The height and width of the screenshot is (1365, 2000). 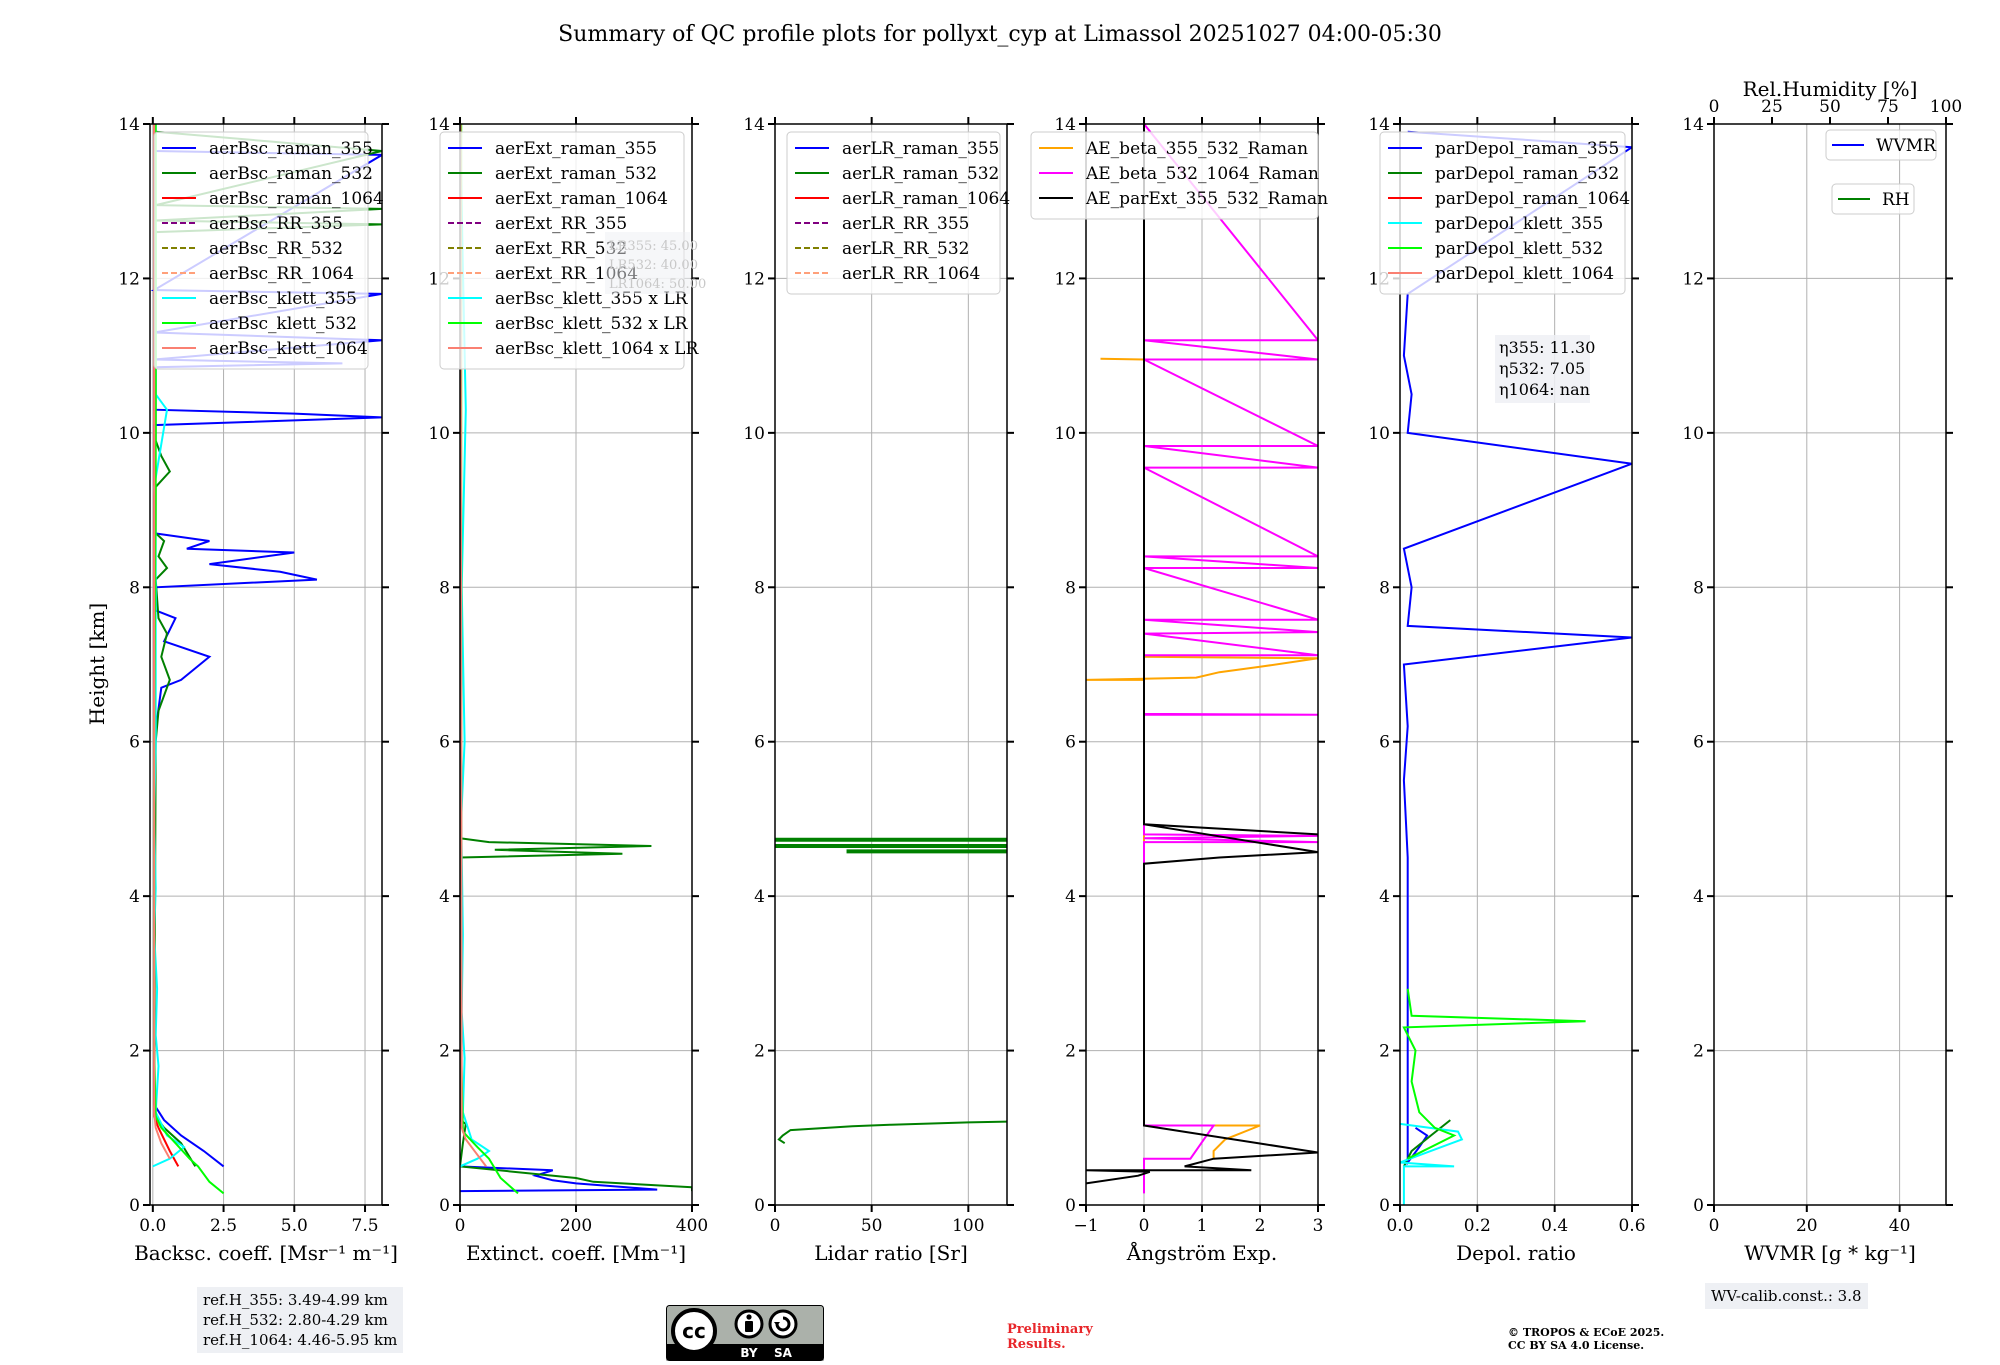 I want to click on legend-label: aerBsc_klett_532, so click(x=283, y=324).